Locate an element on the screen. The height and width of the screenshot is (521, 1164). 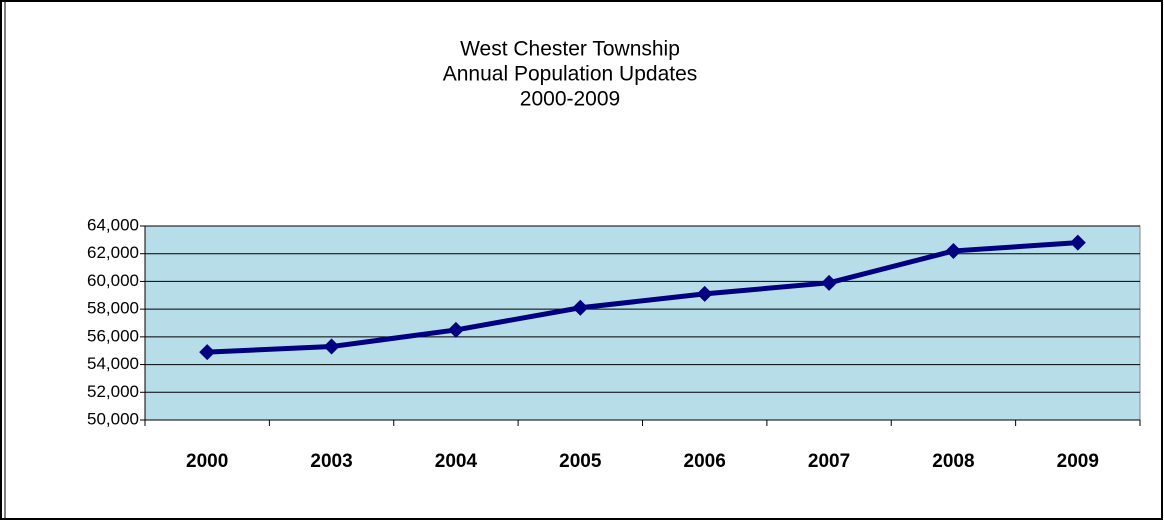
y-tick-label: 52,000 is located at coordinates (113, 391).